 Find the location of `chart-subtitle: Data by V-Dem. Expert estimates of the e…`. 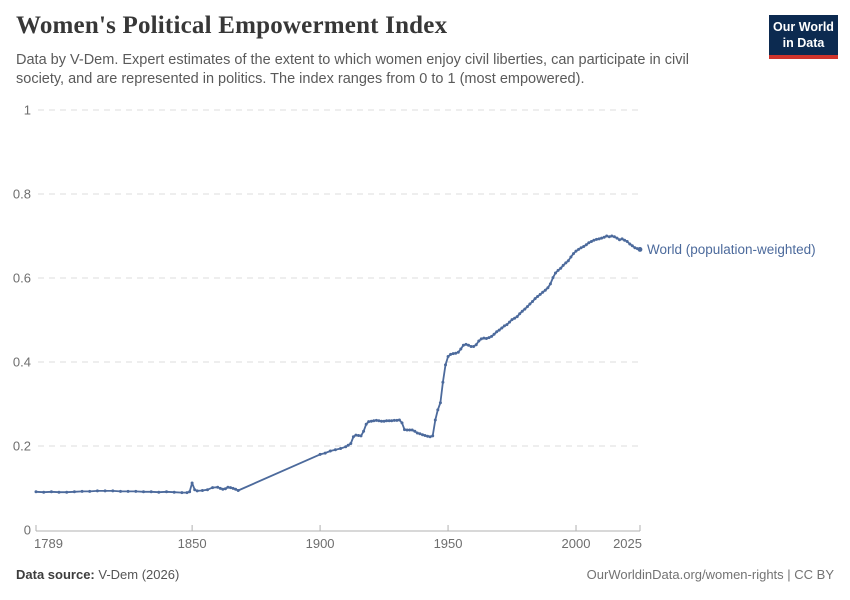

chart-subtitle: Data by V-Dem. Expert estimates of the e… is located at coordinates (352, 70).